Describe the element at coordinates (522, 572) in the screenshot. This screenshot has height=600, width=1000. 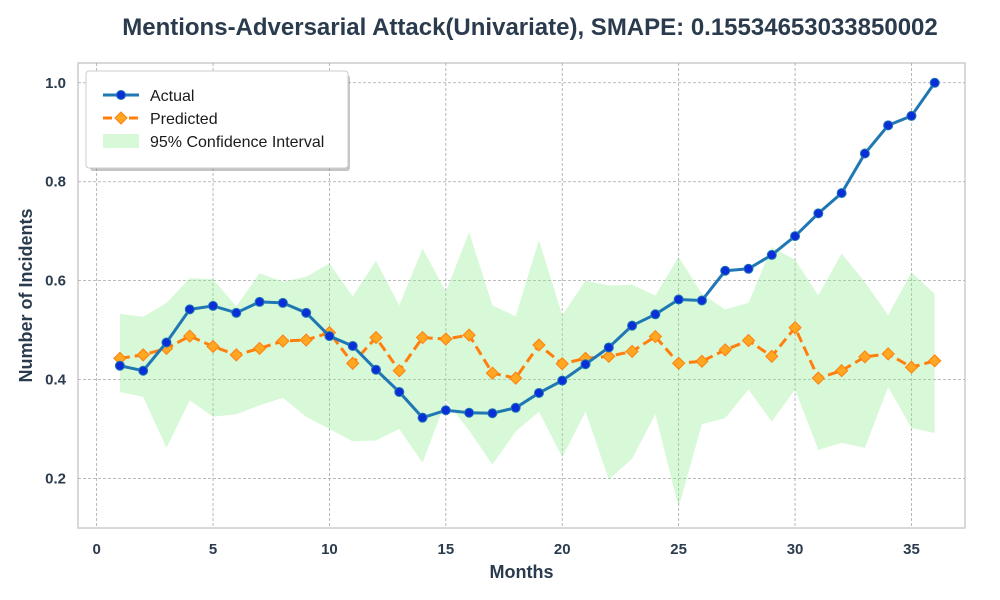
I see `x-axis-label: Months` at that location.